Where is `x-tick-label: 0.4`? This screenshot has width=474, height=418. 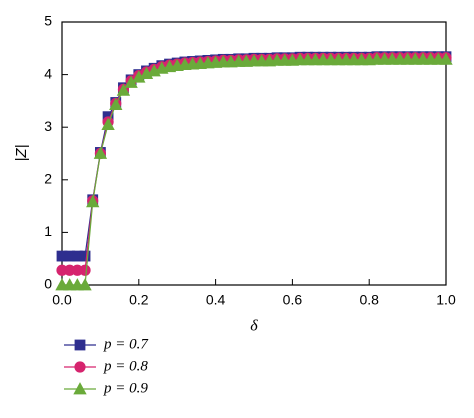 x-tick-label: 0.4 is located at coordinates (216, 300).